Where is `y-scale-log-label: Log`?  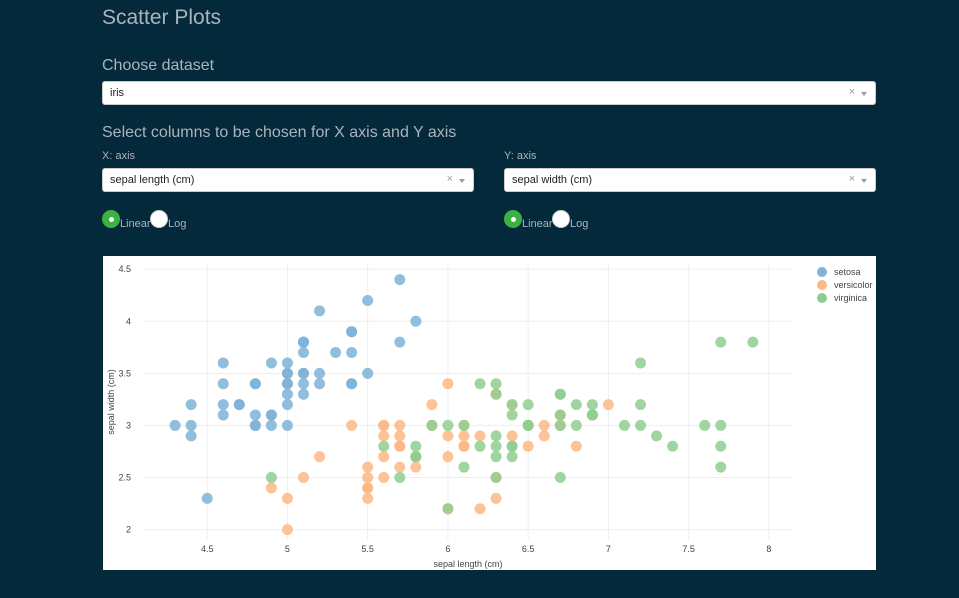
y-scale-log-label: Log is located at coordinates (579, 224).